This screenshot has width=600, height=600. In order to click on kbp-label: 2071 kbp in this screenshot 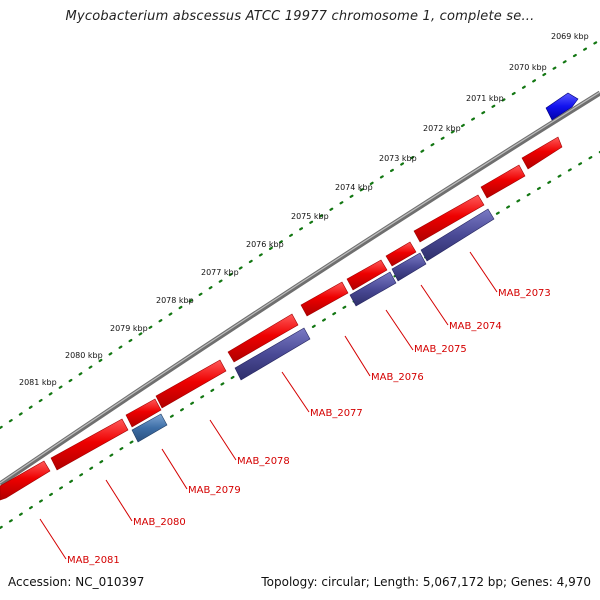, I will do `click(485, 98)`.